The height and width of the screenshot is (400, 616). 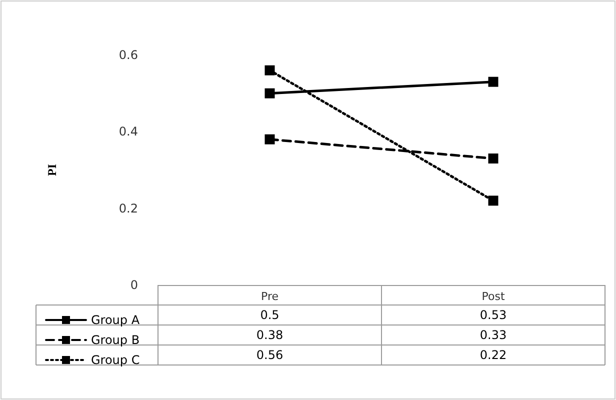 What do you see at coordinates (52, 170) in the screenshot?
I see `y-axis-title: PI` at bounding box center [52, 170].